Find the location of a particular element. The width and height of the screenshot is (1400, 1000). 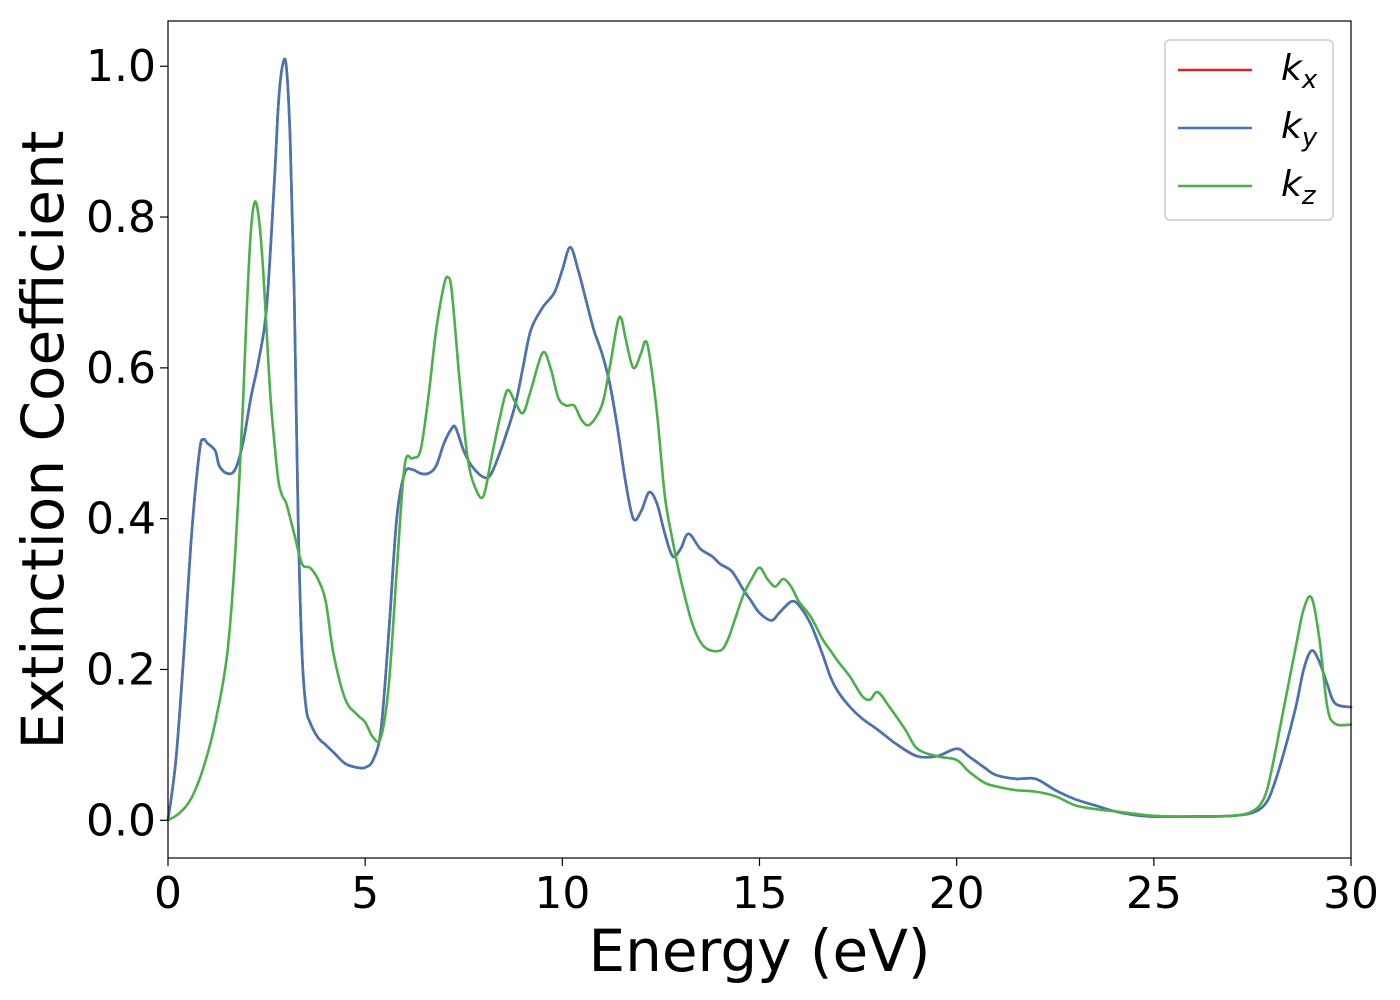

legend-label-k-z: kz is located at coordinates (1299, 187).